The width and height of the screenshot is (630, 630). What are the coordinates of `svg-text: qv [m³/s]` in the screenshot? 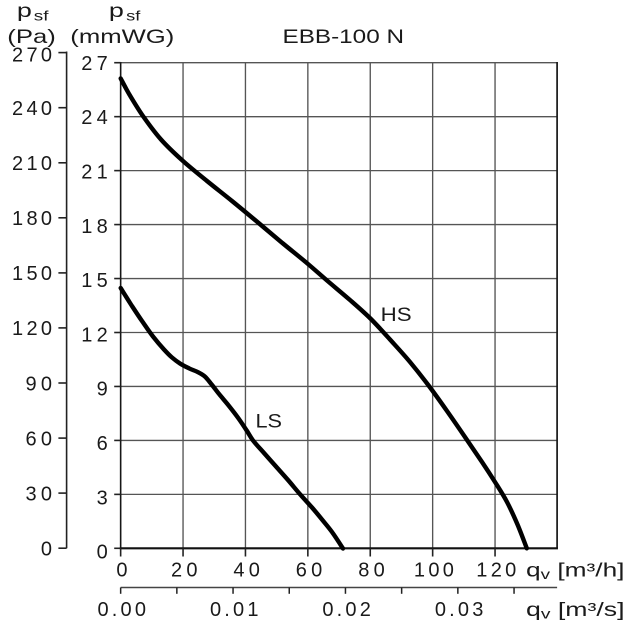 It's located at (575, 610).